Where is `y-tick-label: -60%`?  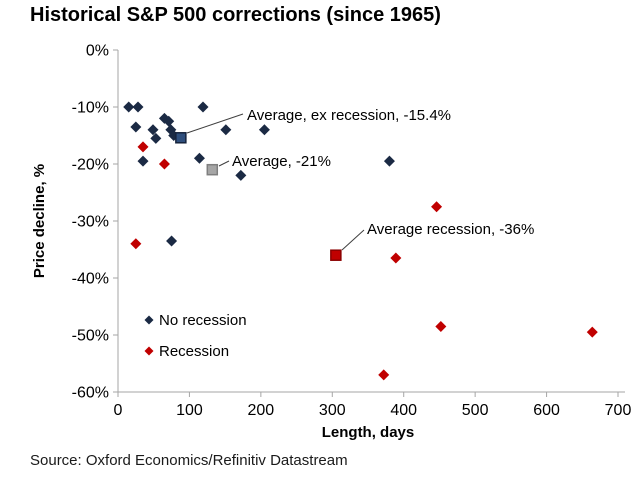 y-tick-label: -60% is located at coordinates (90, 393).